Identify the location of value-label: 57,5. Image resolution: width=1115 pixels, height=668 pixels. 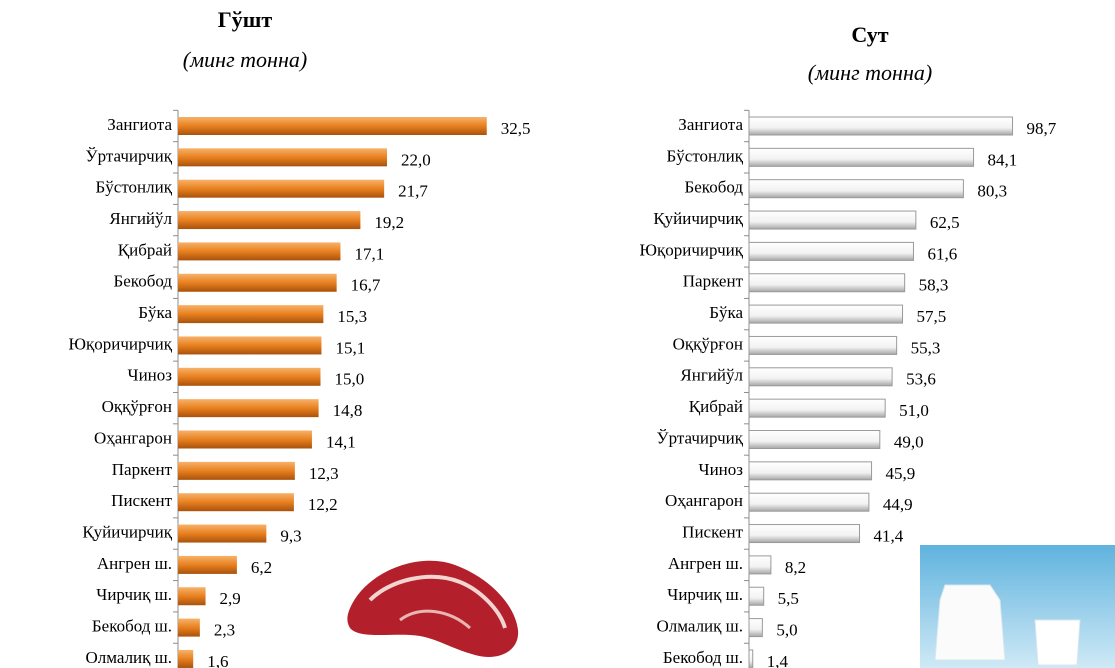
(932, 316).